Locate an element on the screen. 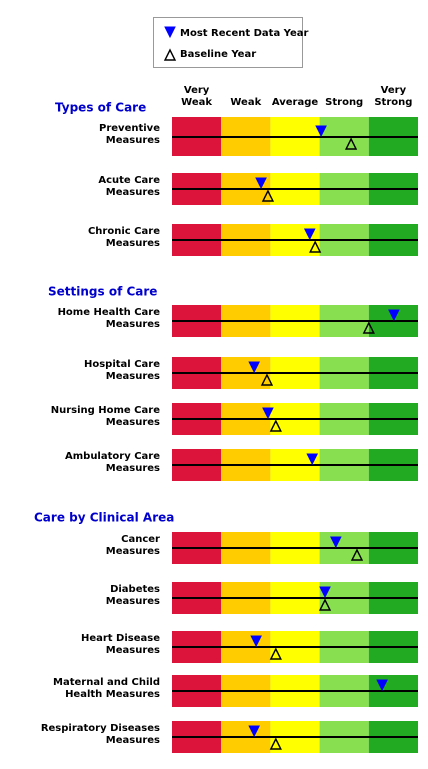 Image resolution: width=428 pixels, height=769 pixels. legend-label: Baseline Year is located at coordinates (218, 54).